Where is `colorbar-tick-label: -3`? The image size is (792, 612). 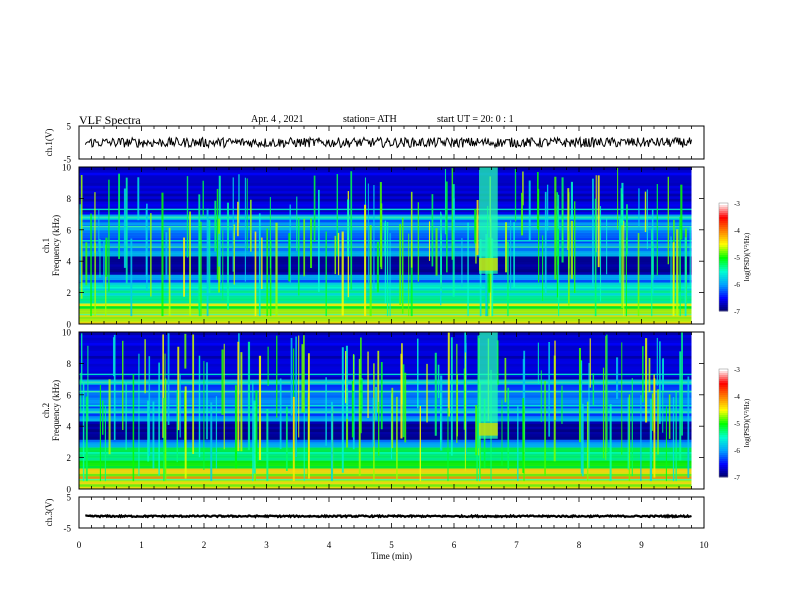 colorbar-tick-label: -3 is located at coordinates (737, 204).